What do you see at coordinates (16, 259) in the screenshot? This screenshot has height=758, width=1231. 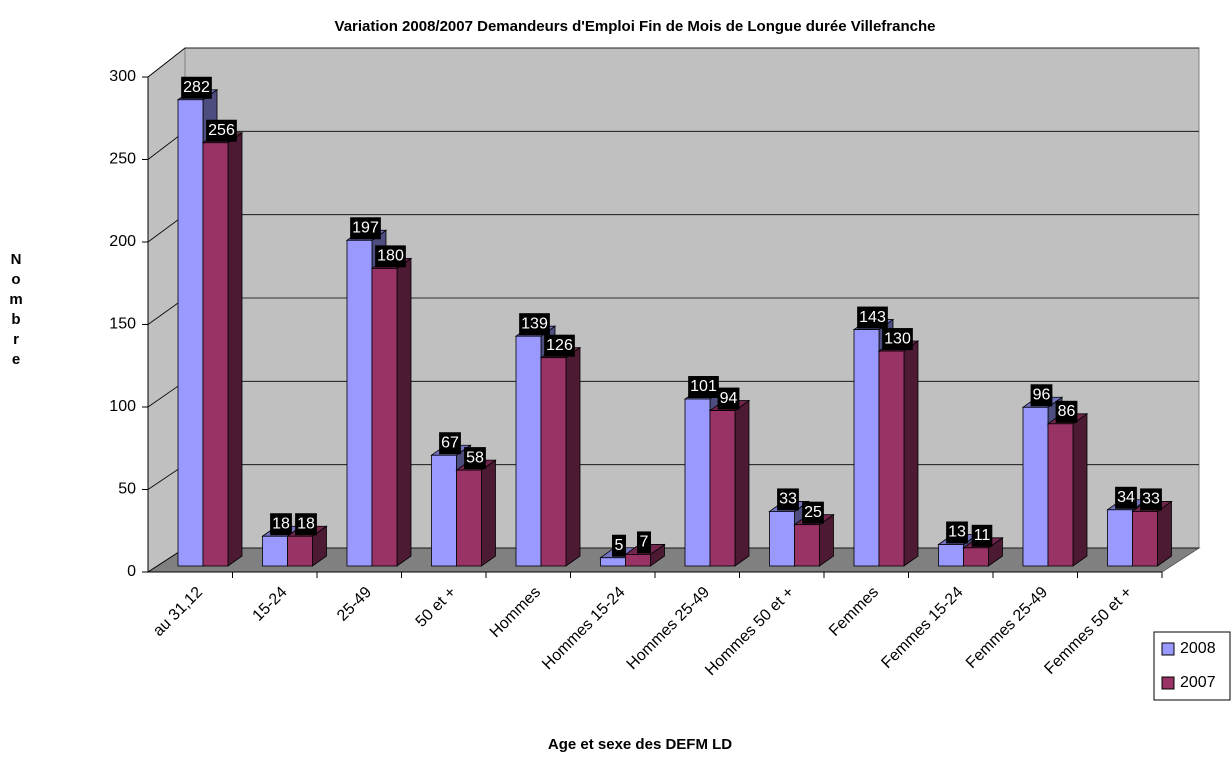 I see `y-axis-label-letter: N` at bounding box center [16, 259].